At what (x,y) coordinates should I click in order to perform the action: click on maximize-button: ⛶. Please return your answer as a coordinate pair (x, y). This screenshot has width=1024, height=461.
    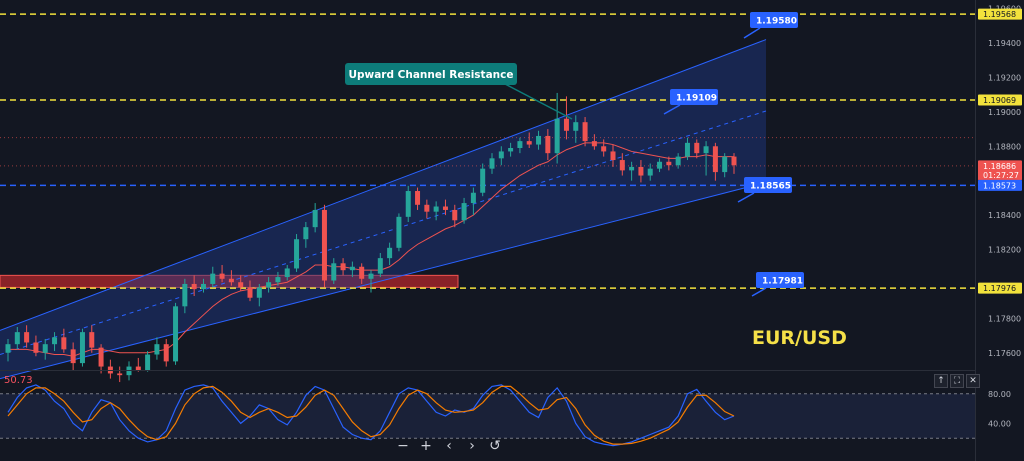
    Looking at the image, I should click on (957, 381).